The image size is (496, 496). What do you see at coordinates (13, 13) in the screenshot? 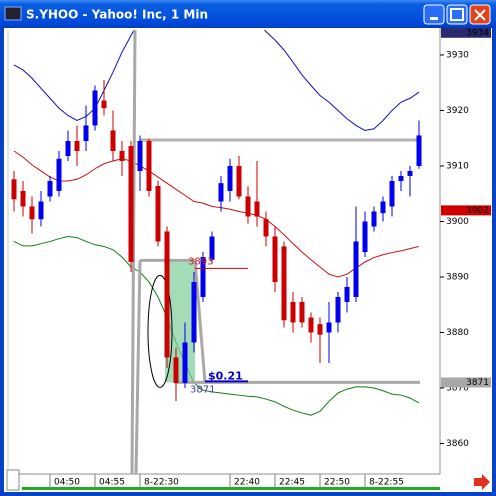
I see `app-icon` at bounding box center [13, 13].